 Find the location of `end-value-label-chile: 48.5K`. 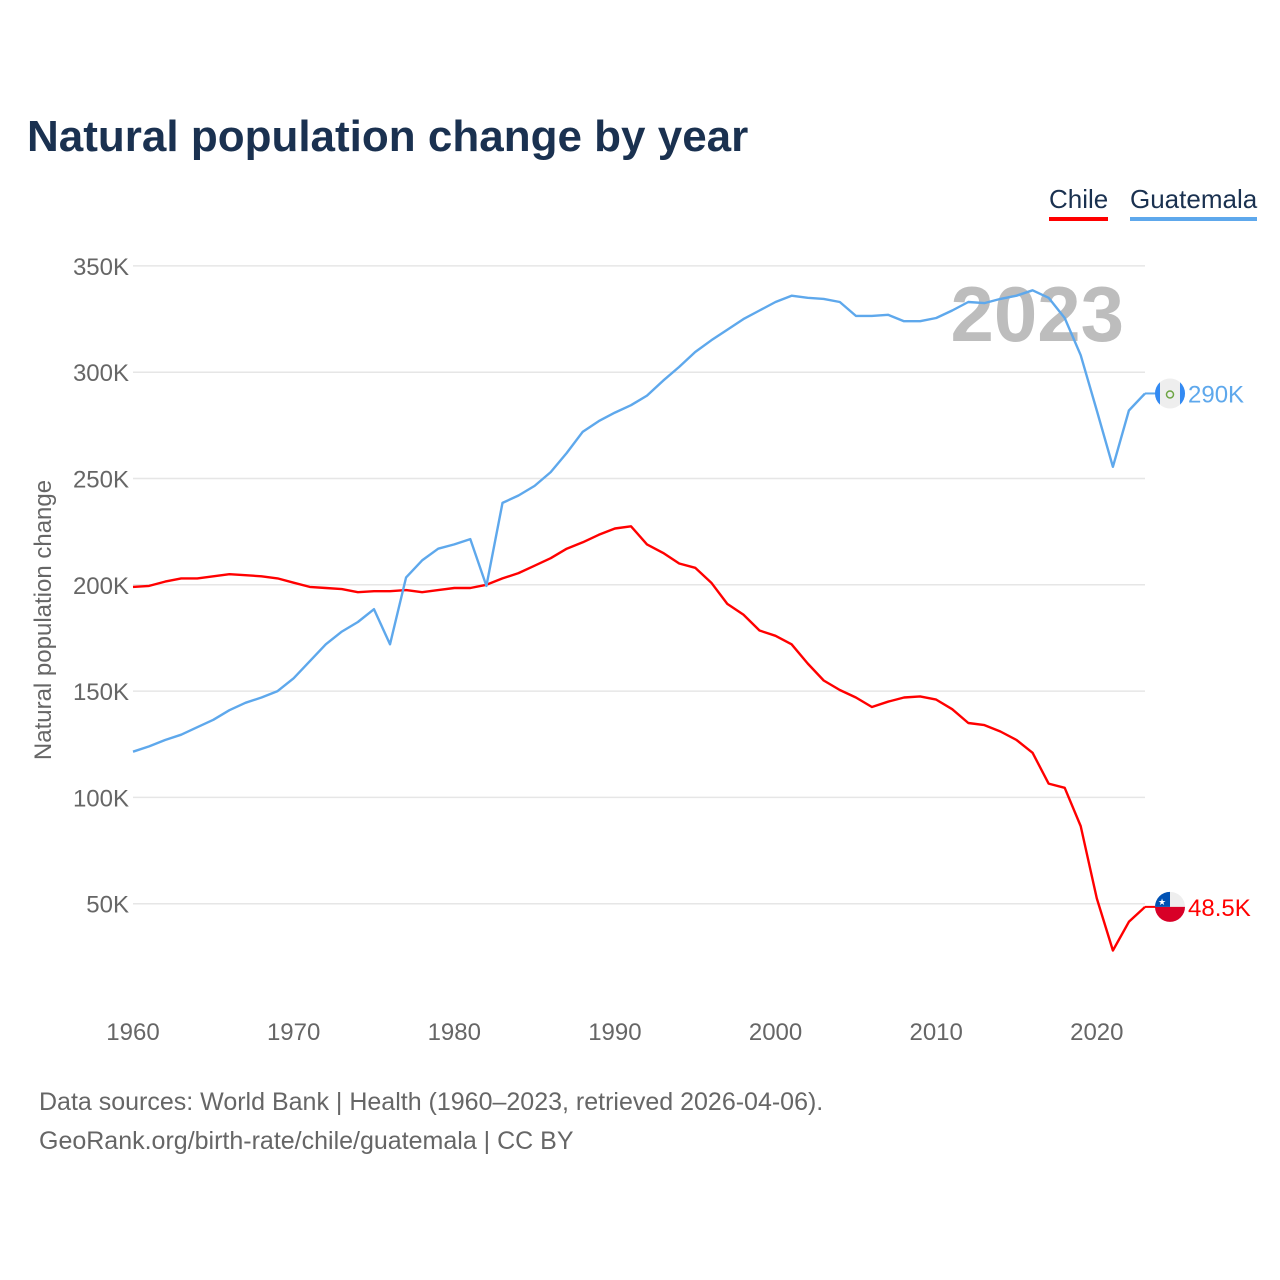

end-value-label-chile: 48.5K is located at coordinates (1219, 908).